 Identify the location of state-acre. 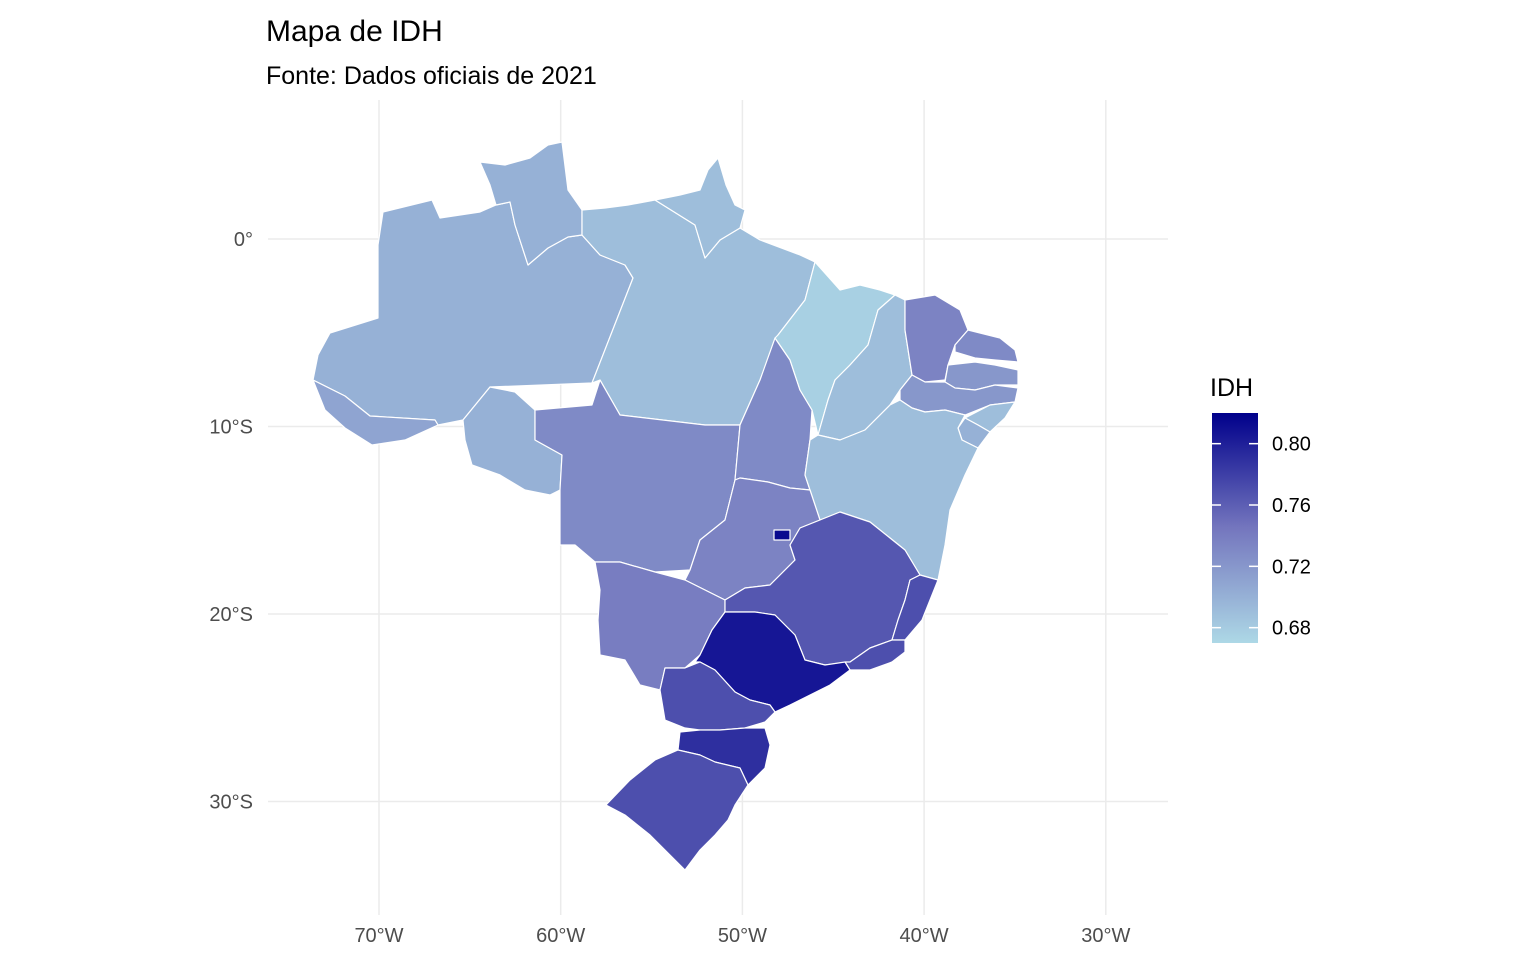
(375, 412).